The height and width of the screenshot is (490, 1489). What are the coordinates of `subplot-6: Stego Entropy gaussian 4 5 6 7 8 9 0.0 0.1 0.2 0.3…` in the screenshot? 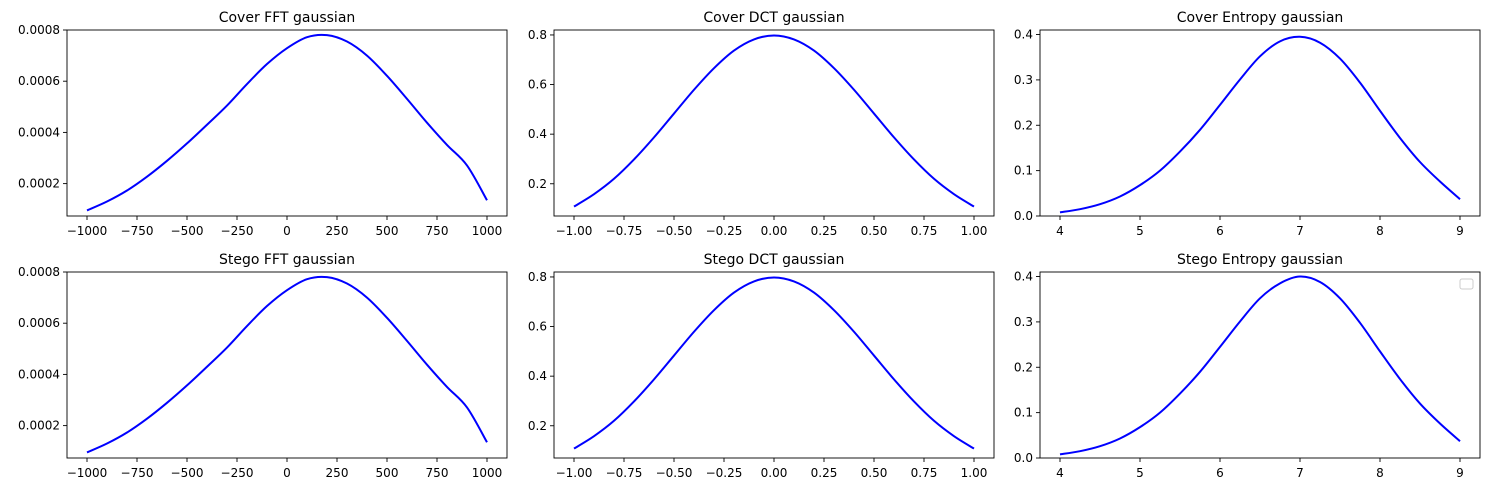 It's located at (1247, 366).